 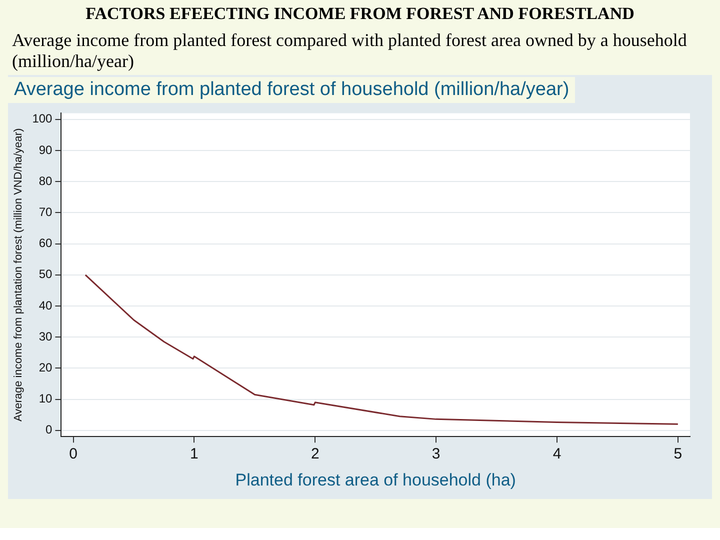 What do you see at coordinates (349, 51) in the screenshot?
I see `chart-subtitle: Average income from planted forest compared with planted forest area owned by a household (million/ha/year)` at bounding box center [349, 51].